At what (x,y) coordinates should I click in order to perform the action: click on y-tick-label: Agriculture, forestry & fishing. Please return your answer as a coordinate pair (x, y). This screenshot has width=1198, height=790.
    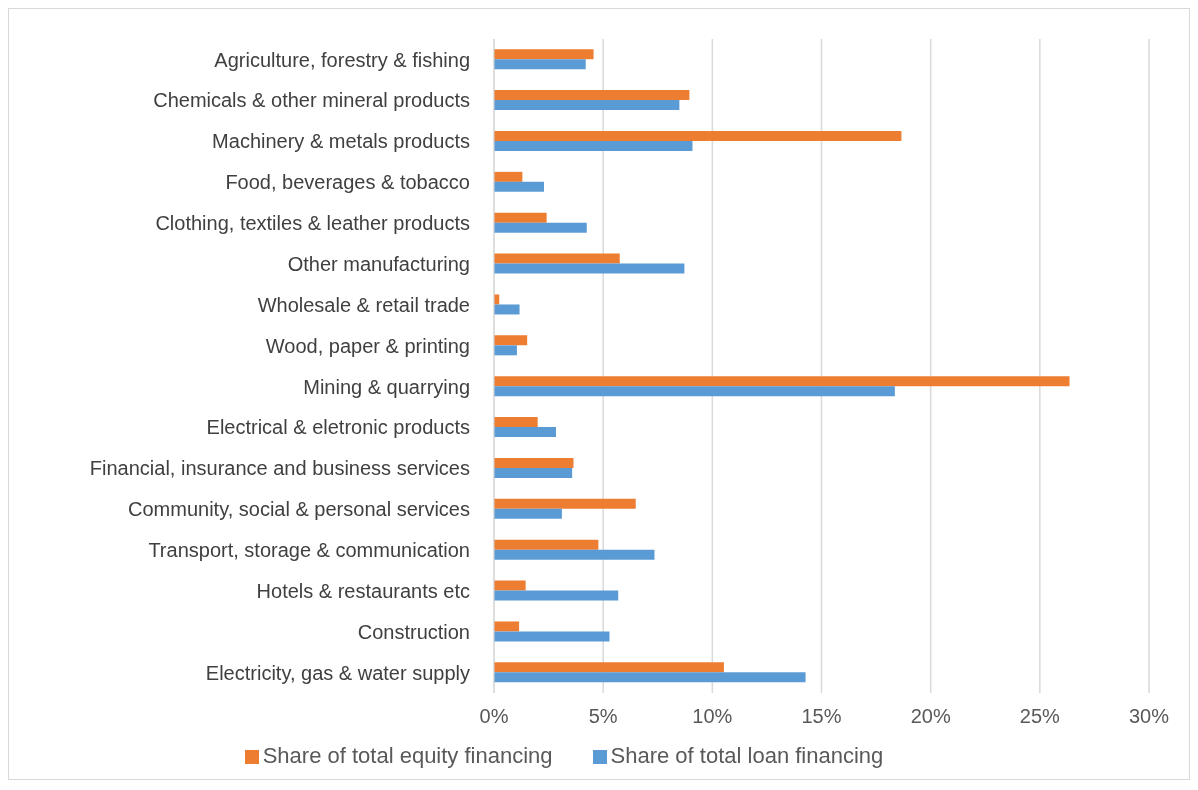
    Looking at the image, I should click on (342, 59).